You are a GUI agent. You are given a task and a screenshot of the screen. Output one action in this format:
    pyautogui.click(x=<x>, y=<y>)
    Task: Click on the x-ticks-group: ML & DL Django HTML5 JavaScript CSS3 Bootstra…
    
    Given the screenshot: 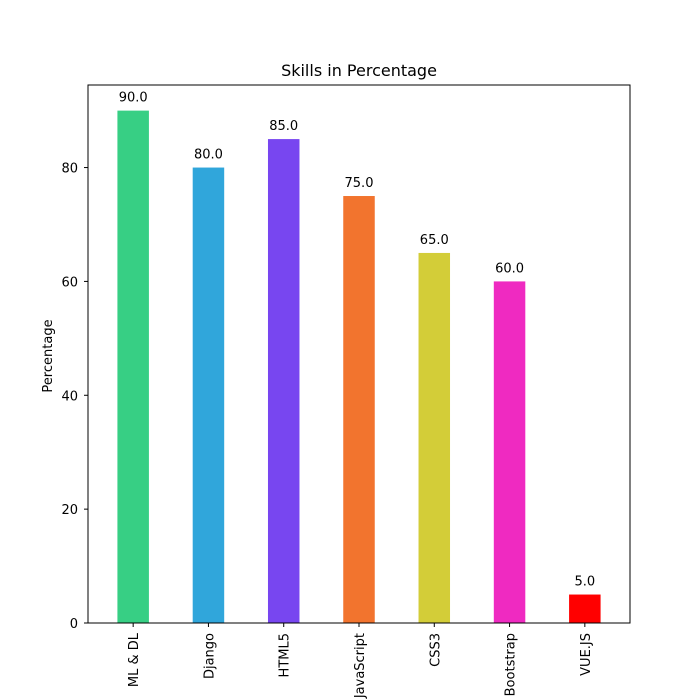 What is the action you would take?
    pyautogui.click(x=360, y=661)
    